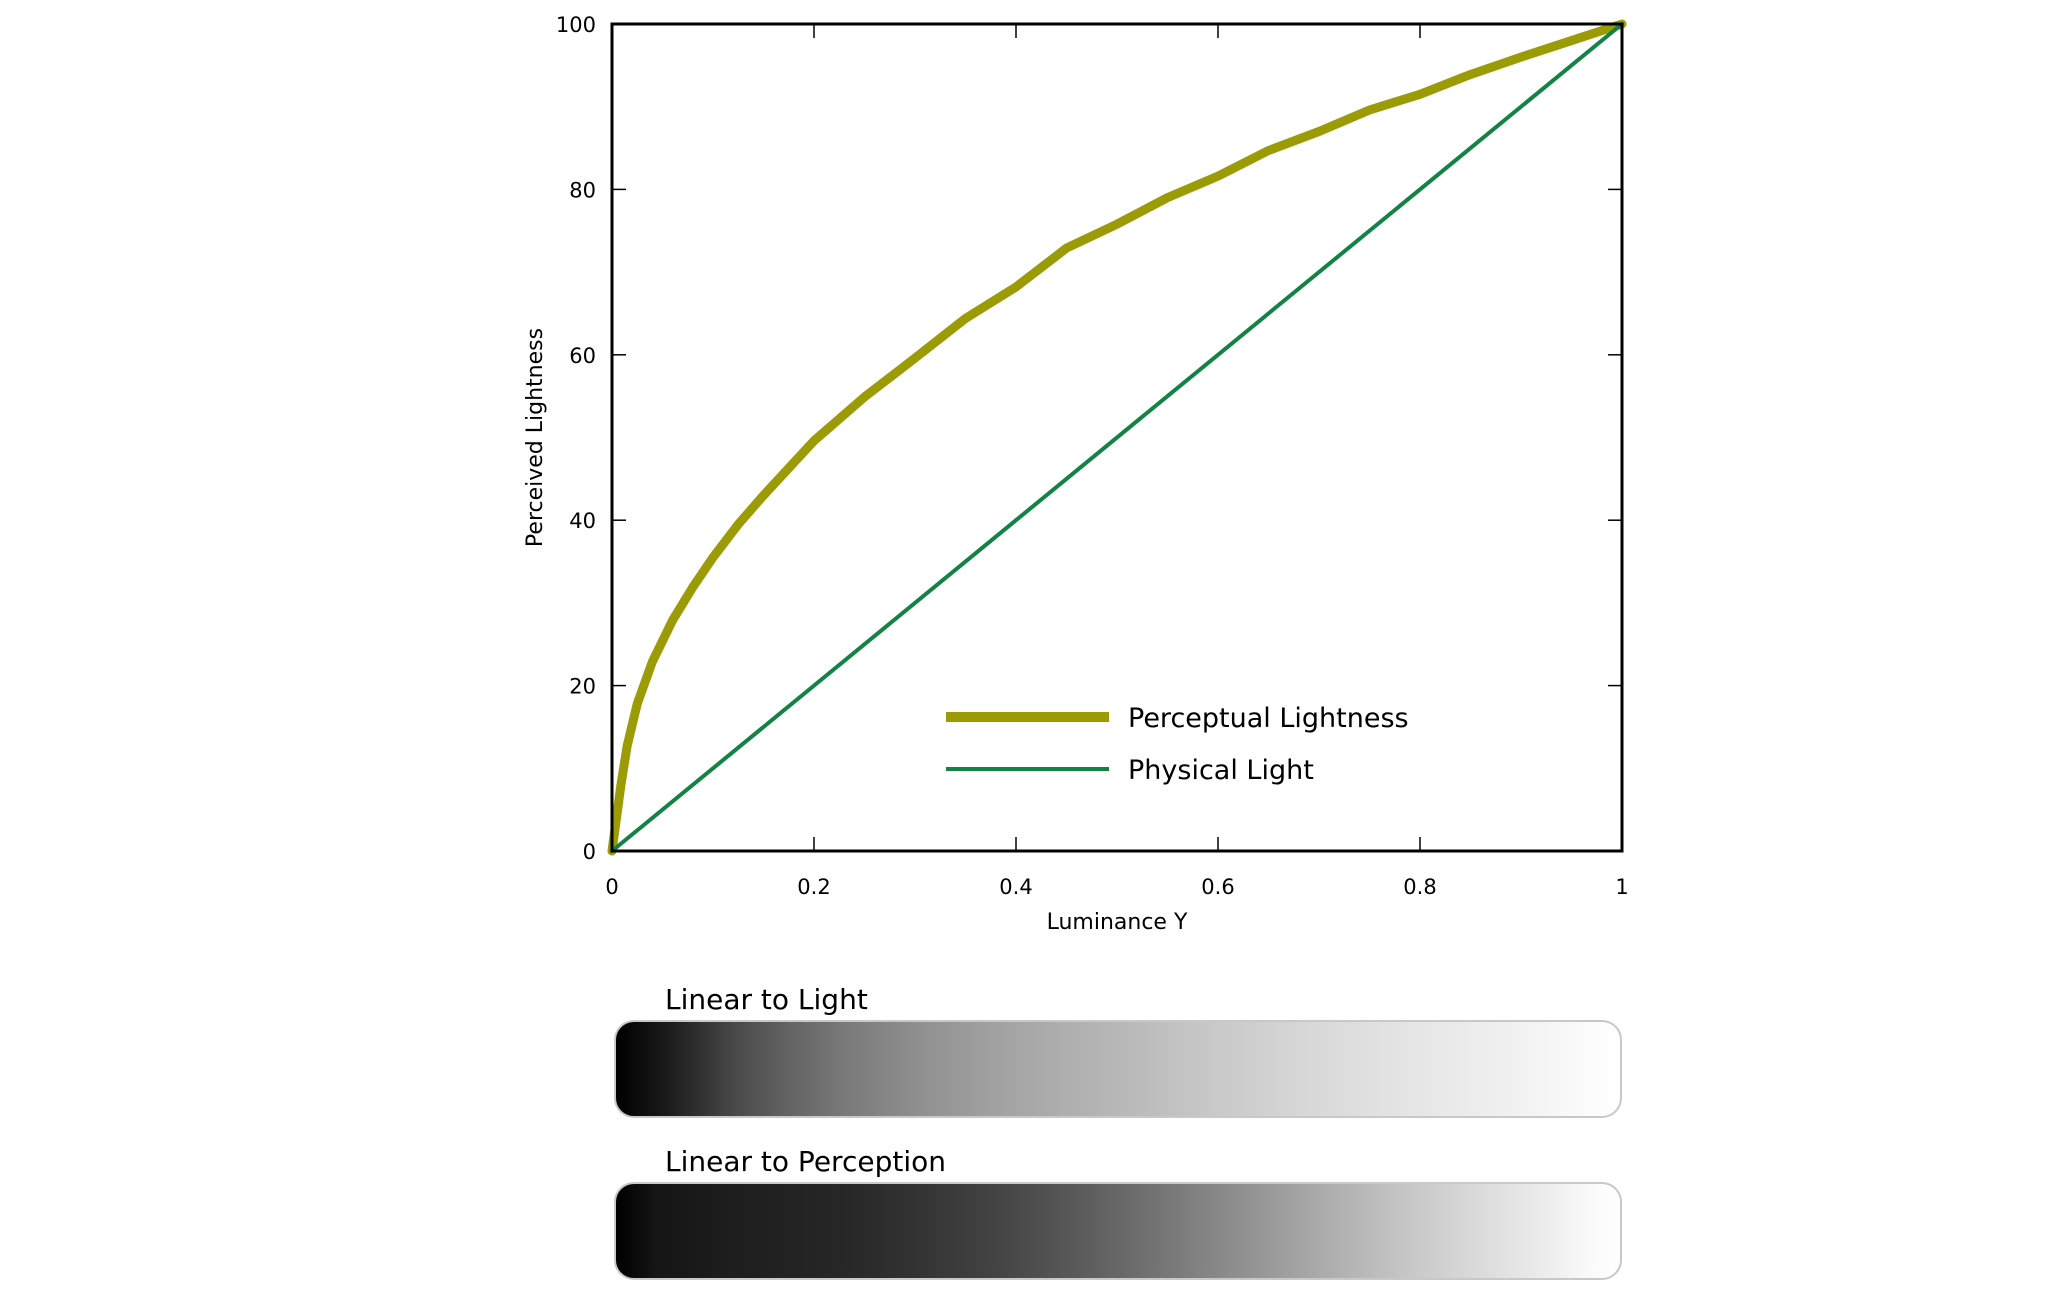  I want to click on y-tick-label: 0, so click(589, 852).